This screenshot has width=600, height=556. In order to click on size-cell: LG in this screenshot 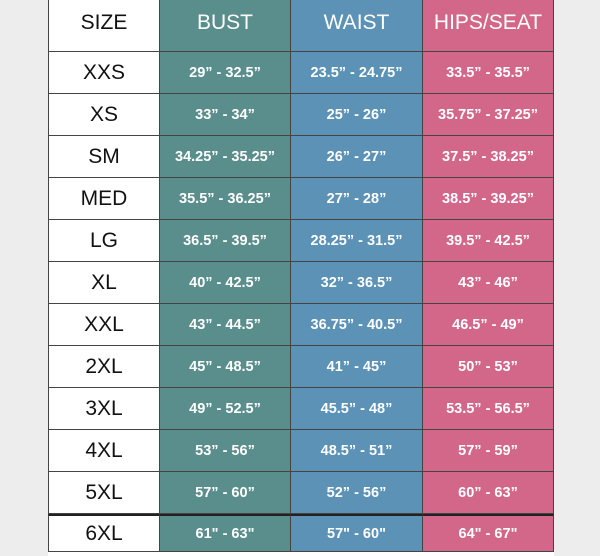, I will do `click(104, 241)`.